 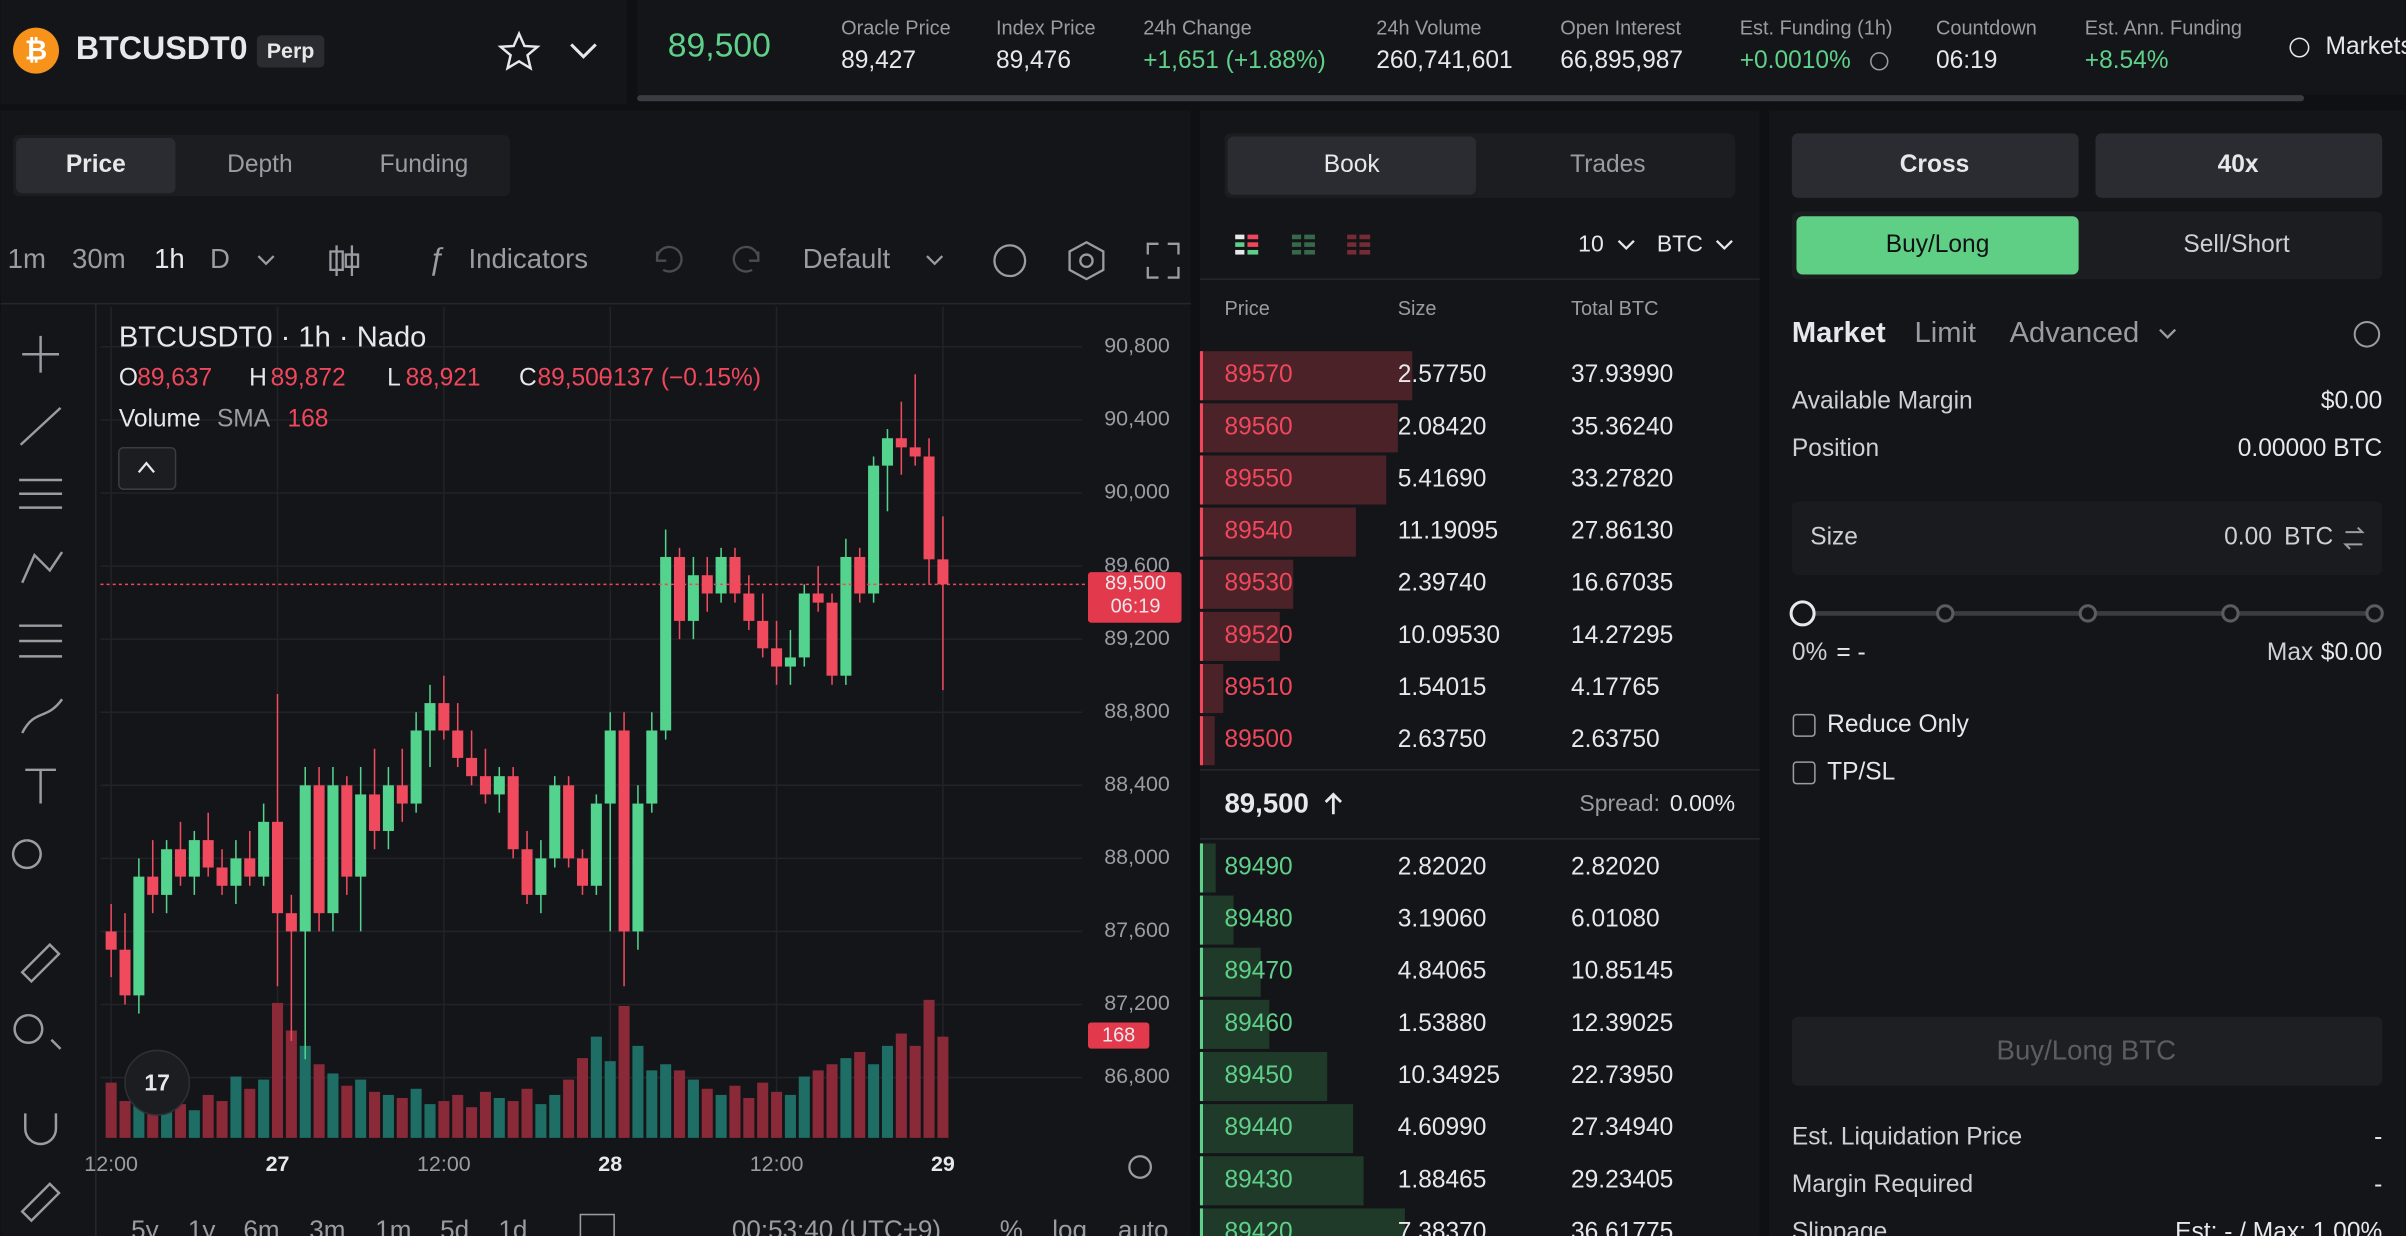 What do you see at coordinates (169, 258) in the screenshot?
I see `interval: 1h` at bounding box center [169, 258].